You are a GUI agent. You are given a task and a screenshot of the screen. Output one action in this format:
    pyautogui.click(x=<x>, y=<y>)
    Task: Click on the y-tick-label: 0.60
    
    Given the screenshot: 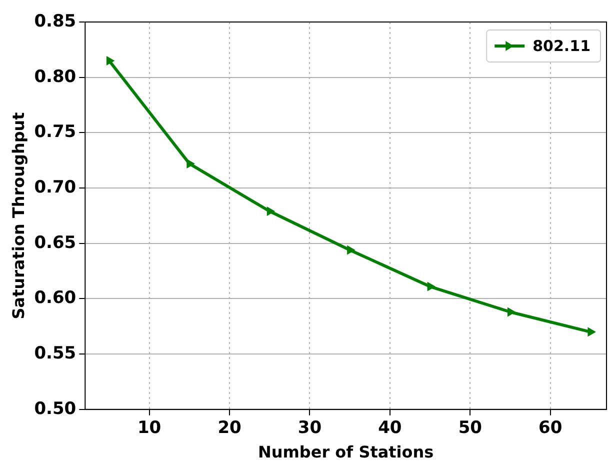 What is the action you would take?
    pyautogui.click(x=55, y=298)
    